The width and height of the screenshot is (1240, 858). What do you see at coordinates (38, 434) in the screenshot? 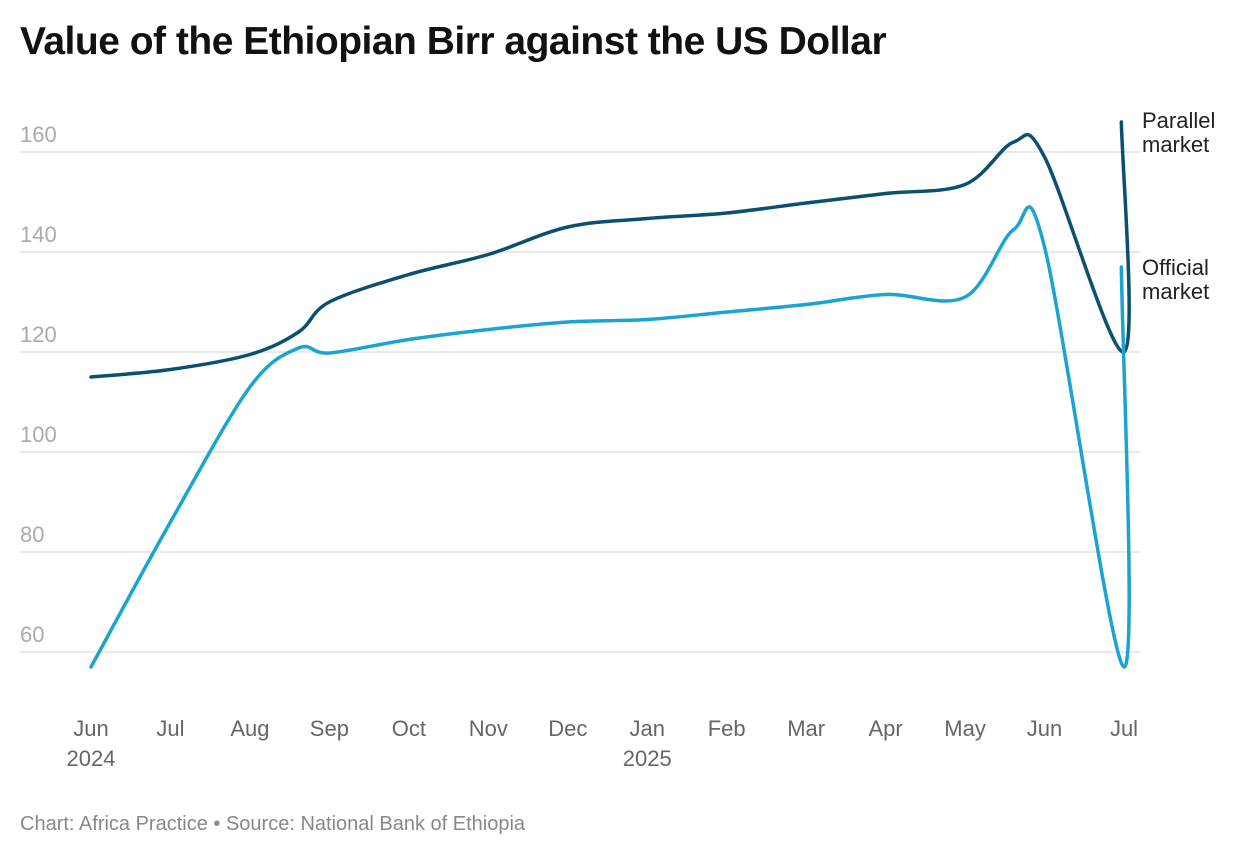
I see `y-tick-label: 100` at bounding box center [38, 434].